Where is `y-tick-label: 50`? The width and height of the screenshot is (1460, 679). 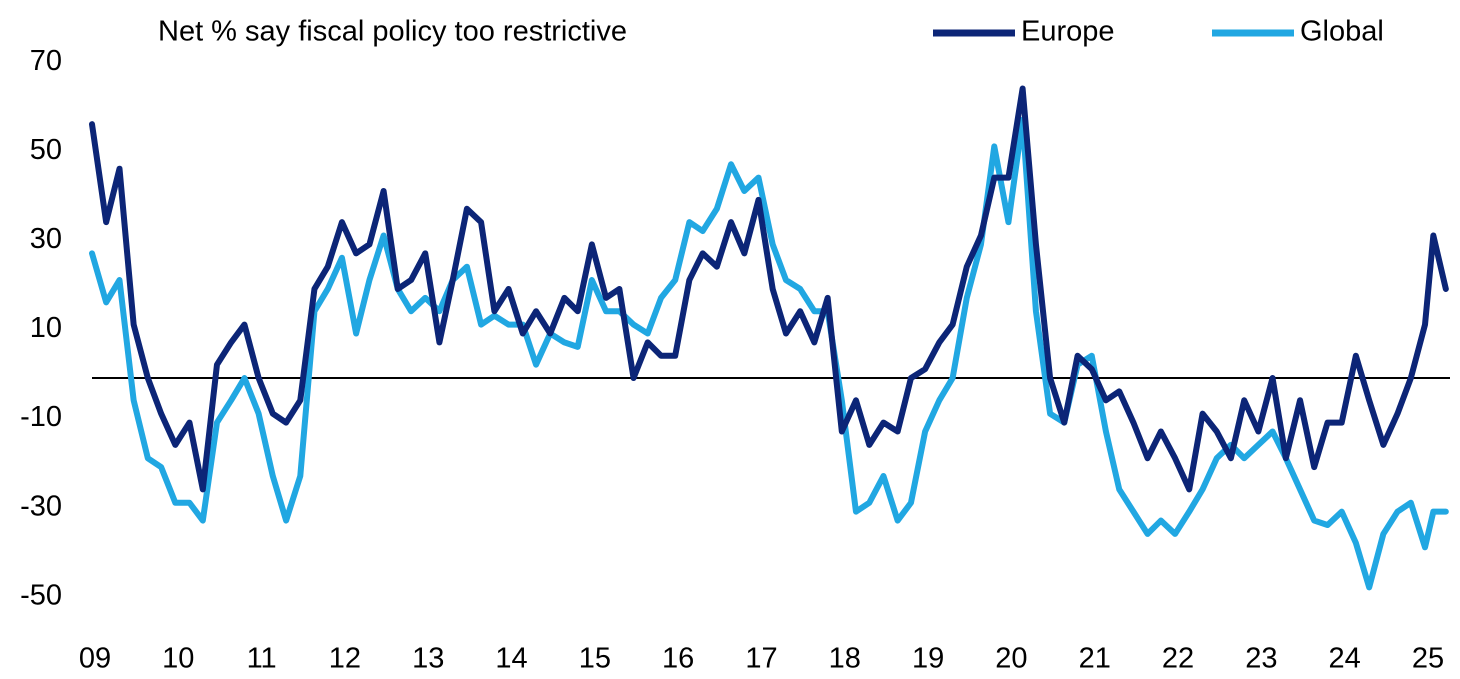
y-tick-label: 50 is located at coordinates (46, 150).